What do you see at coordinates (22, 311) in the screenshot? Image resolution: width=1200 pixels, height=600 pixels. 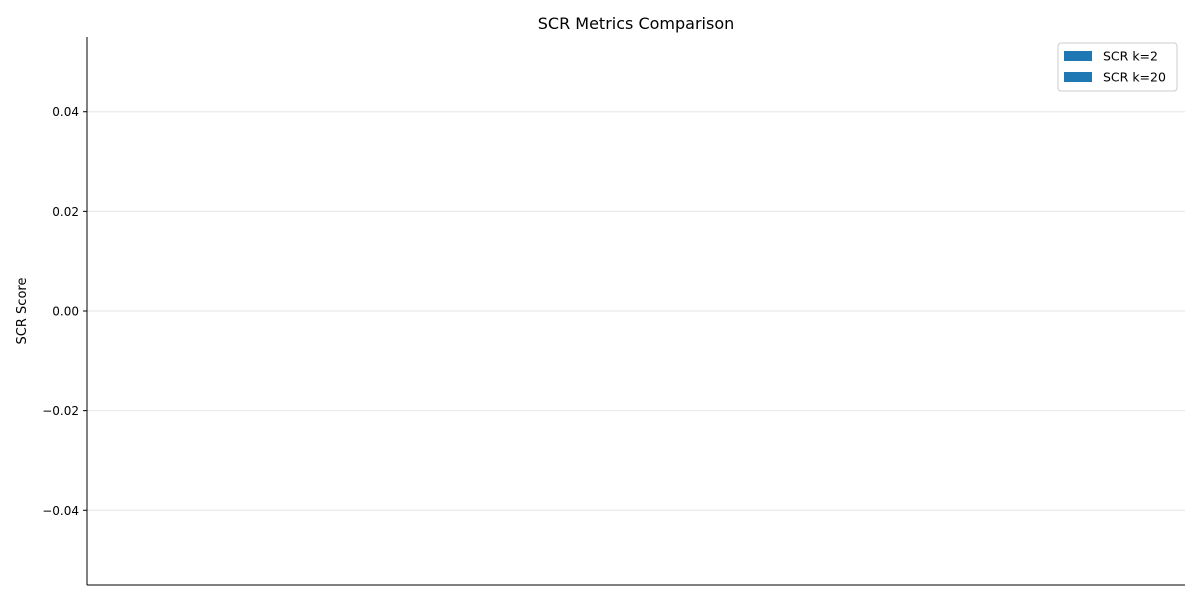 I see `y-axis-label: SCR Score` at bounding box center [22, 311].